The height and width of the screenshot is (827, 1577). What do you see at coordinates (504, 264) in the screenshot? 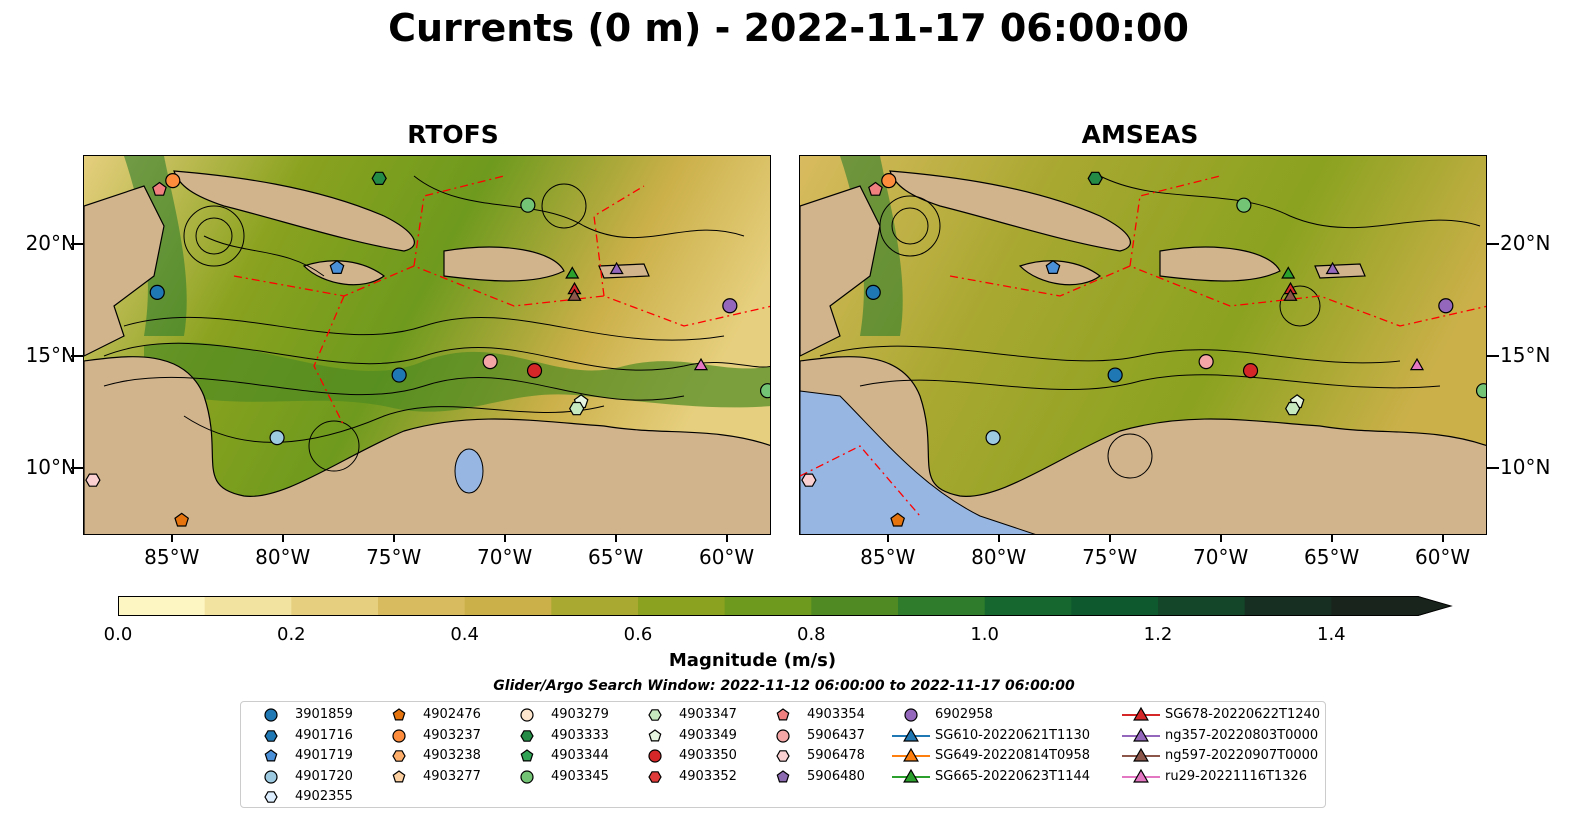
I see `hispaniola-land` at bounding box center [504, 264].